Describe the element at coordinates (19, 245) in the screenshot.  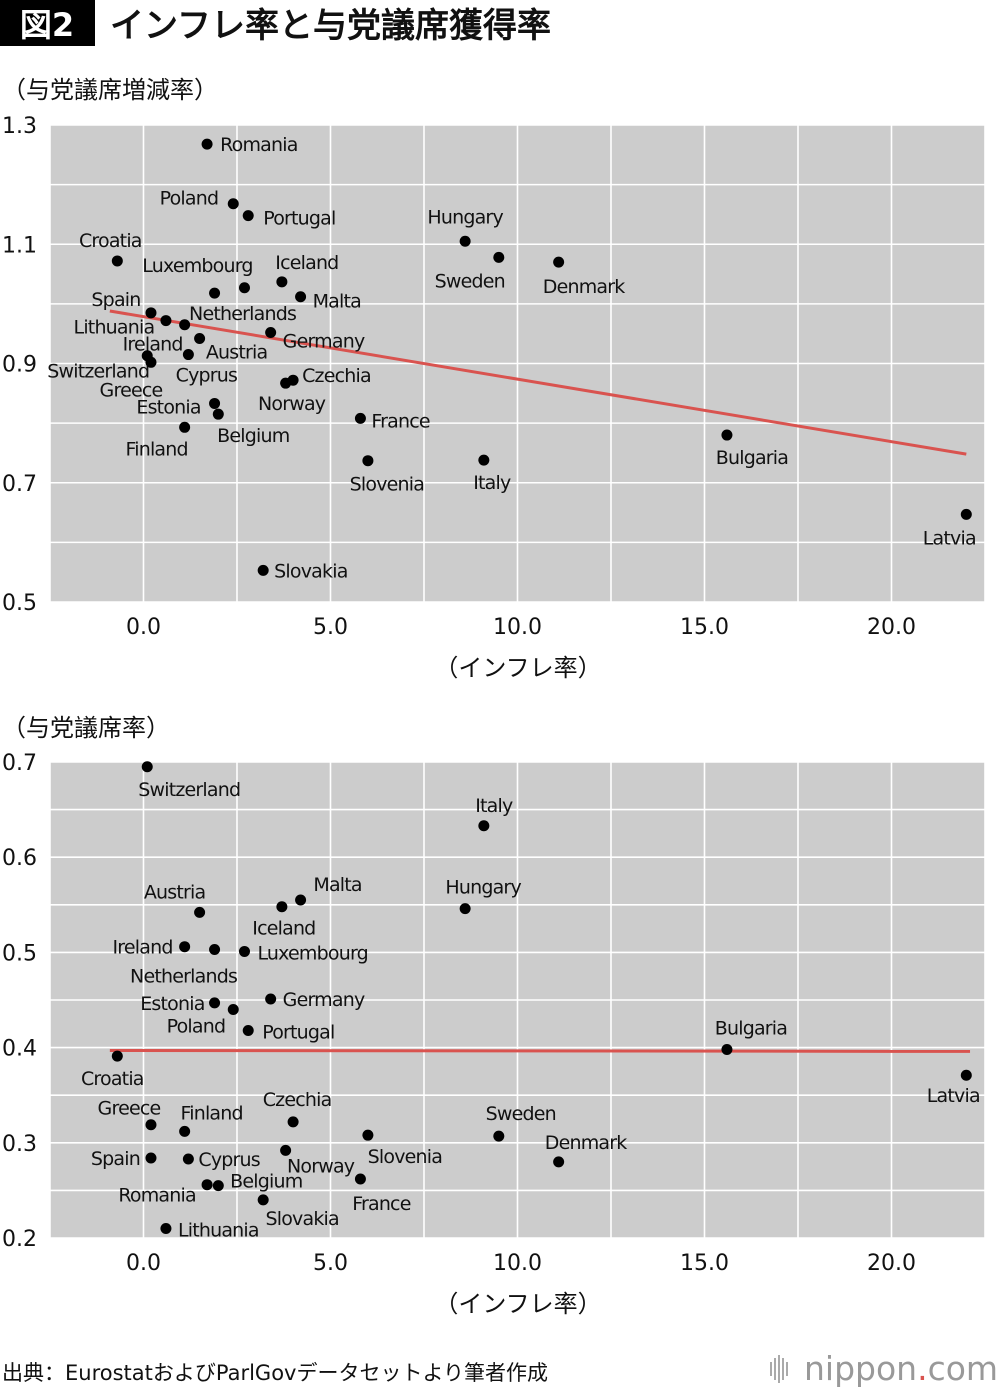
I see `y-tick-label: 1.1` at that location.